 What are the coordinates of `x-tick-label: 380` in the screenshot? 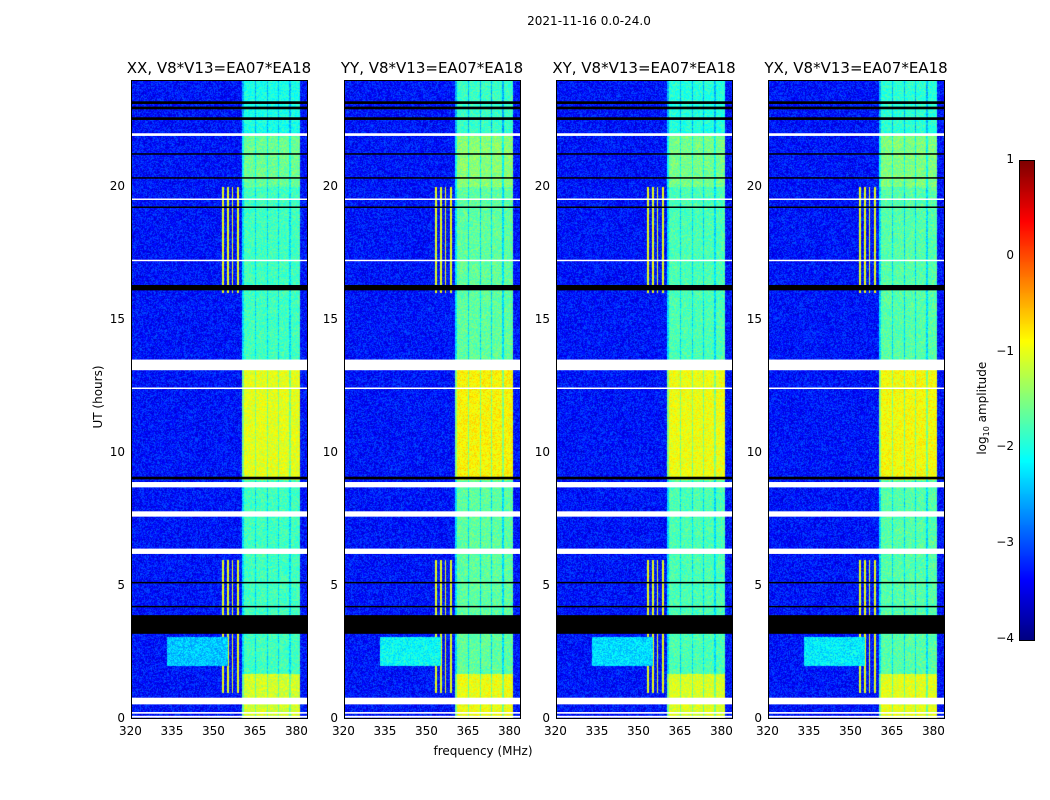 It's located at (721, 731).